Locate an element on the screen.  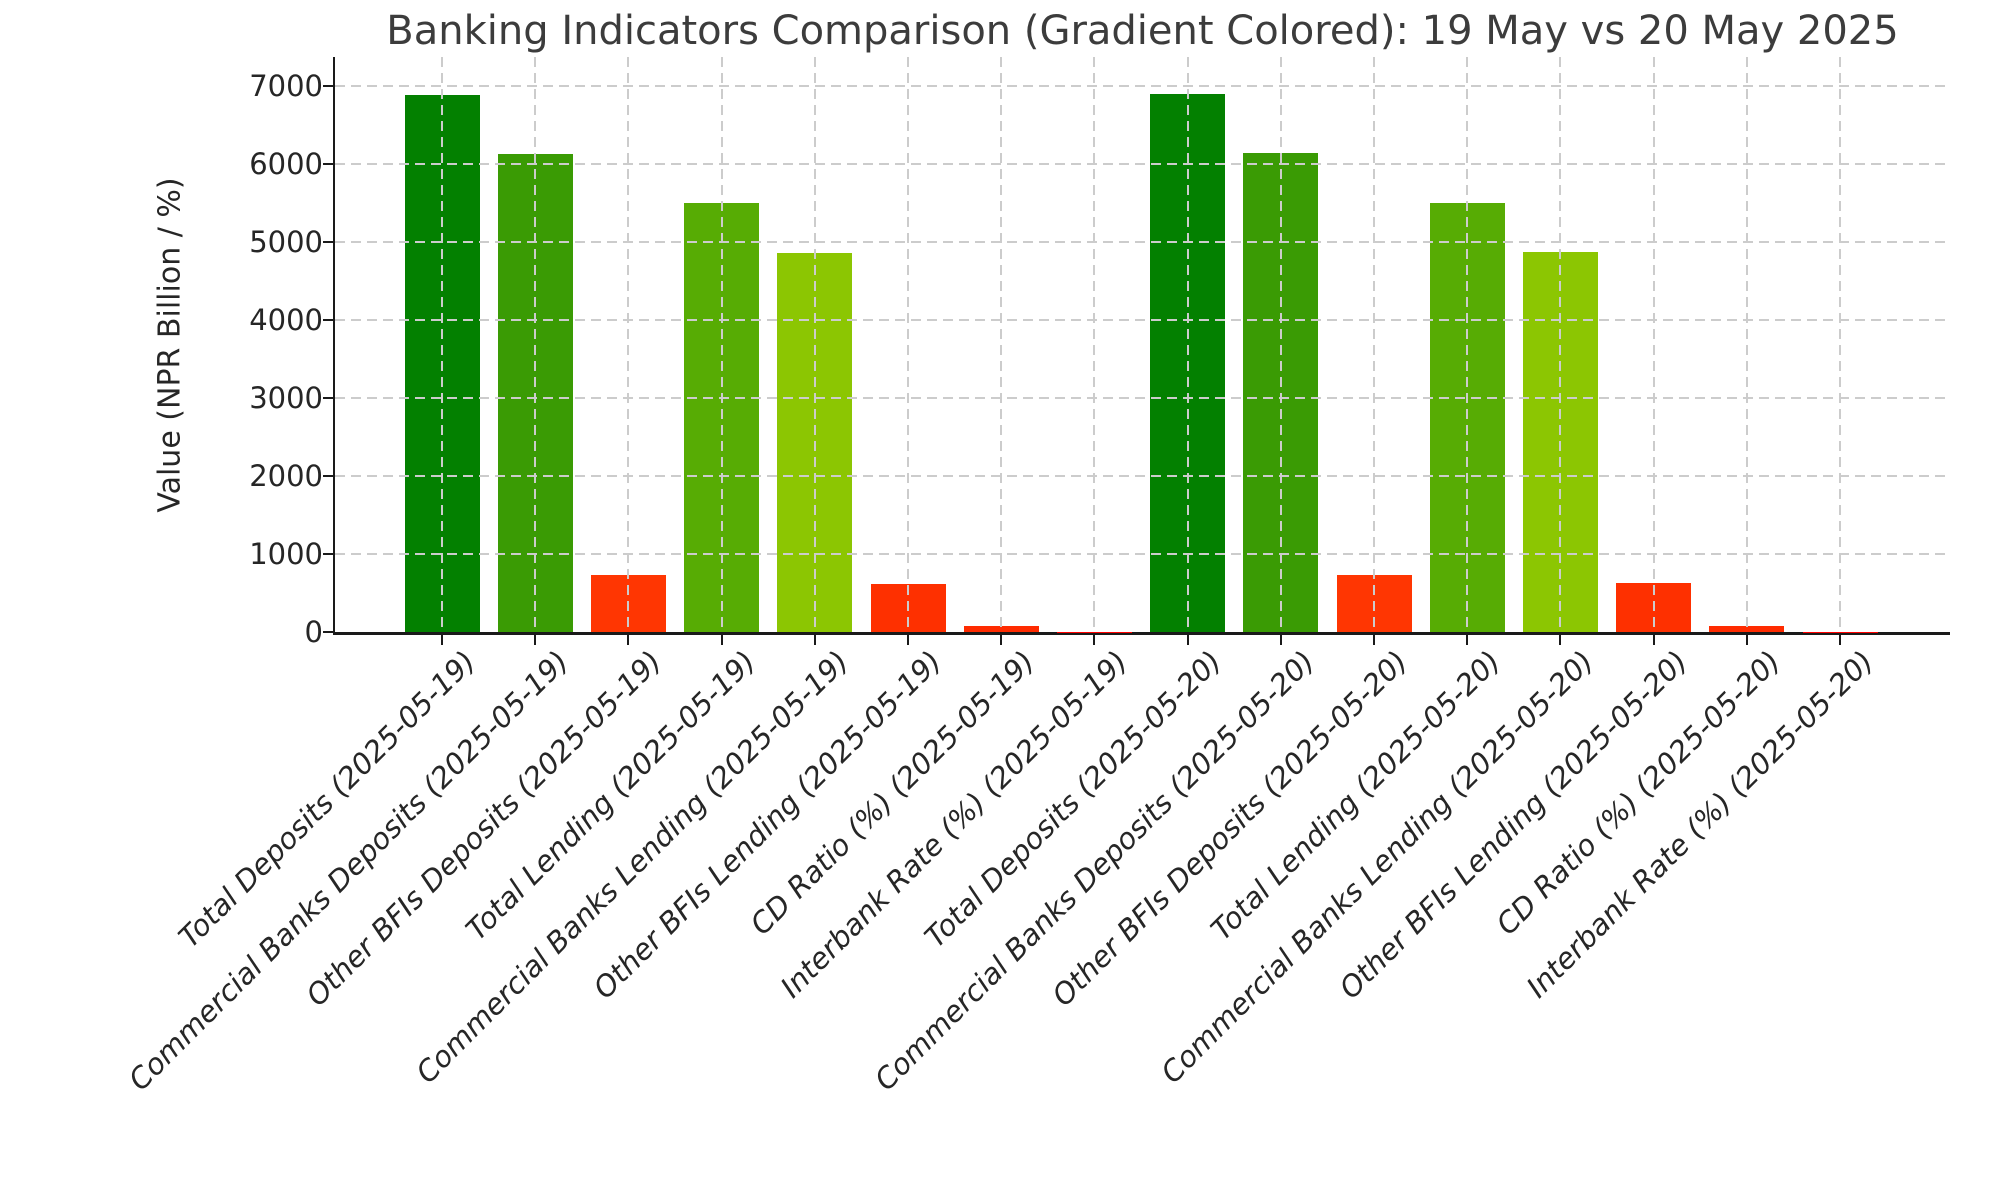
y-tick-label-4000: 4000 is located at coordinates (286, 320).